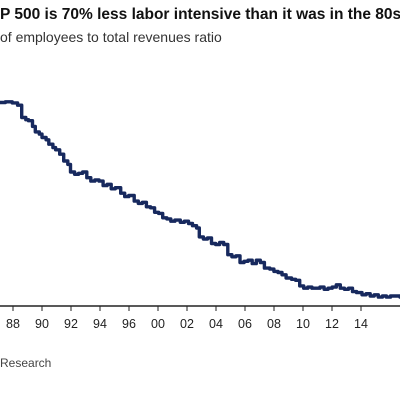 The height and width of the screenshot is (400, 400). Describe the element at coordinates (42, 324) in the screenshot. I see `x-tick-label: 90` at that location.